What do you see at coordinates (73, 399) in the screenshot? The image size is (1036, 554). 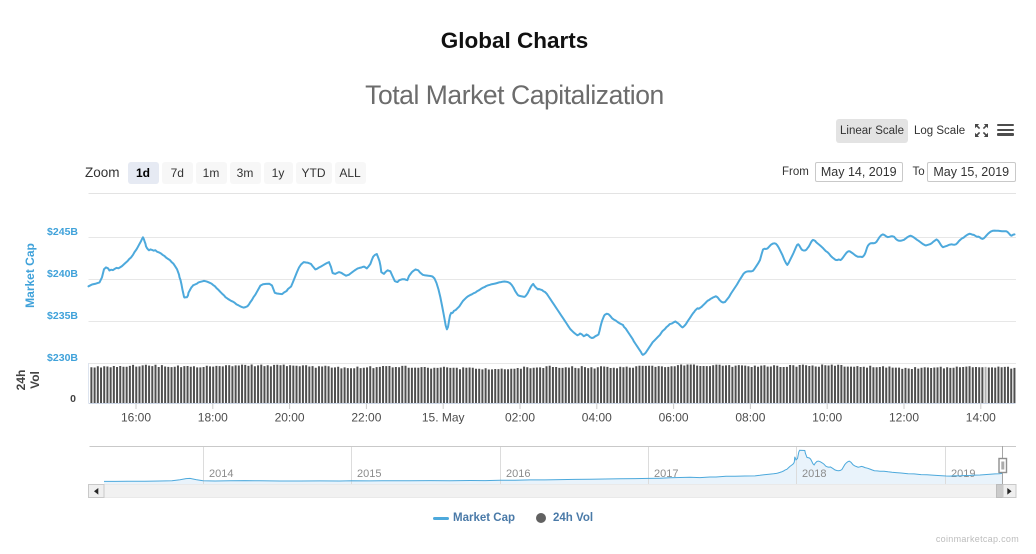 I see `svg-text: 0` at bounding box center [73, 399].